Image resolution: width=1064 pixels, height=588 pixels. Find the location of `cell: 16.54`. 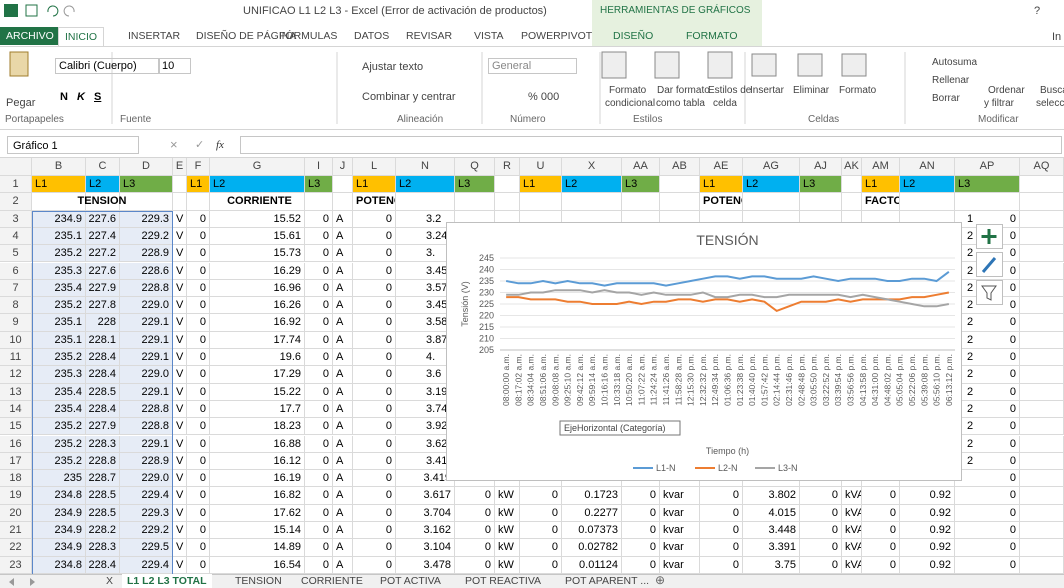

cell: 16.54 is located at coordinates (257, 565).